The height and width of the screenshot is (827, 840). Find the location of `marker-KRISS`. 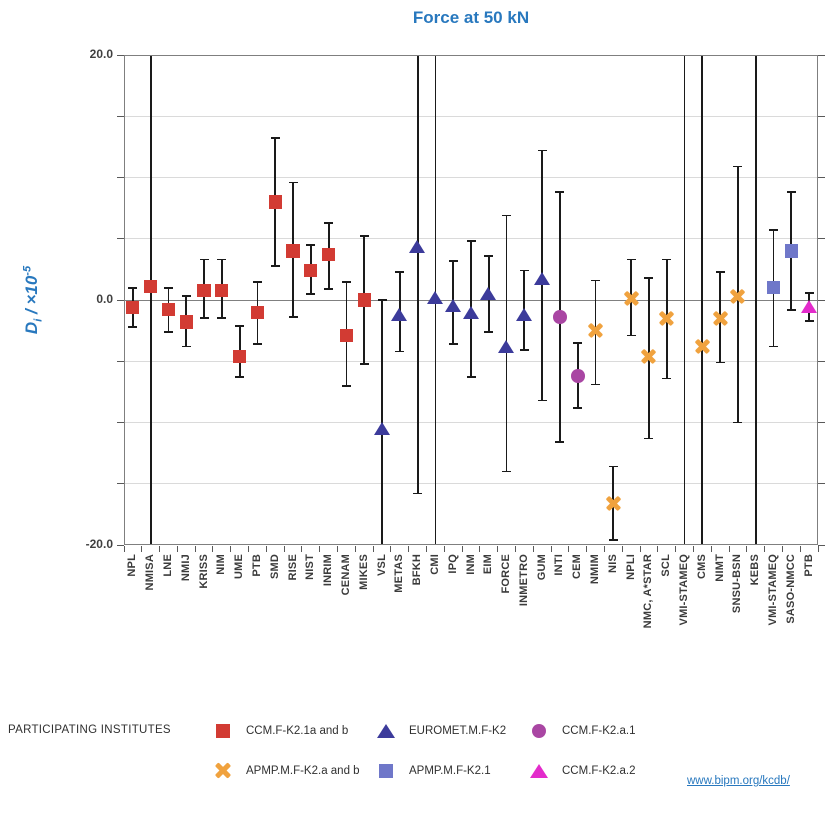

marker-KRISS is located at coordinates (204, 290).